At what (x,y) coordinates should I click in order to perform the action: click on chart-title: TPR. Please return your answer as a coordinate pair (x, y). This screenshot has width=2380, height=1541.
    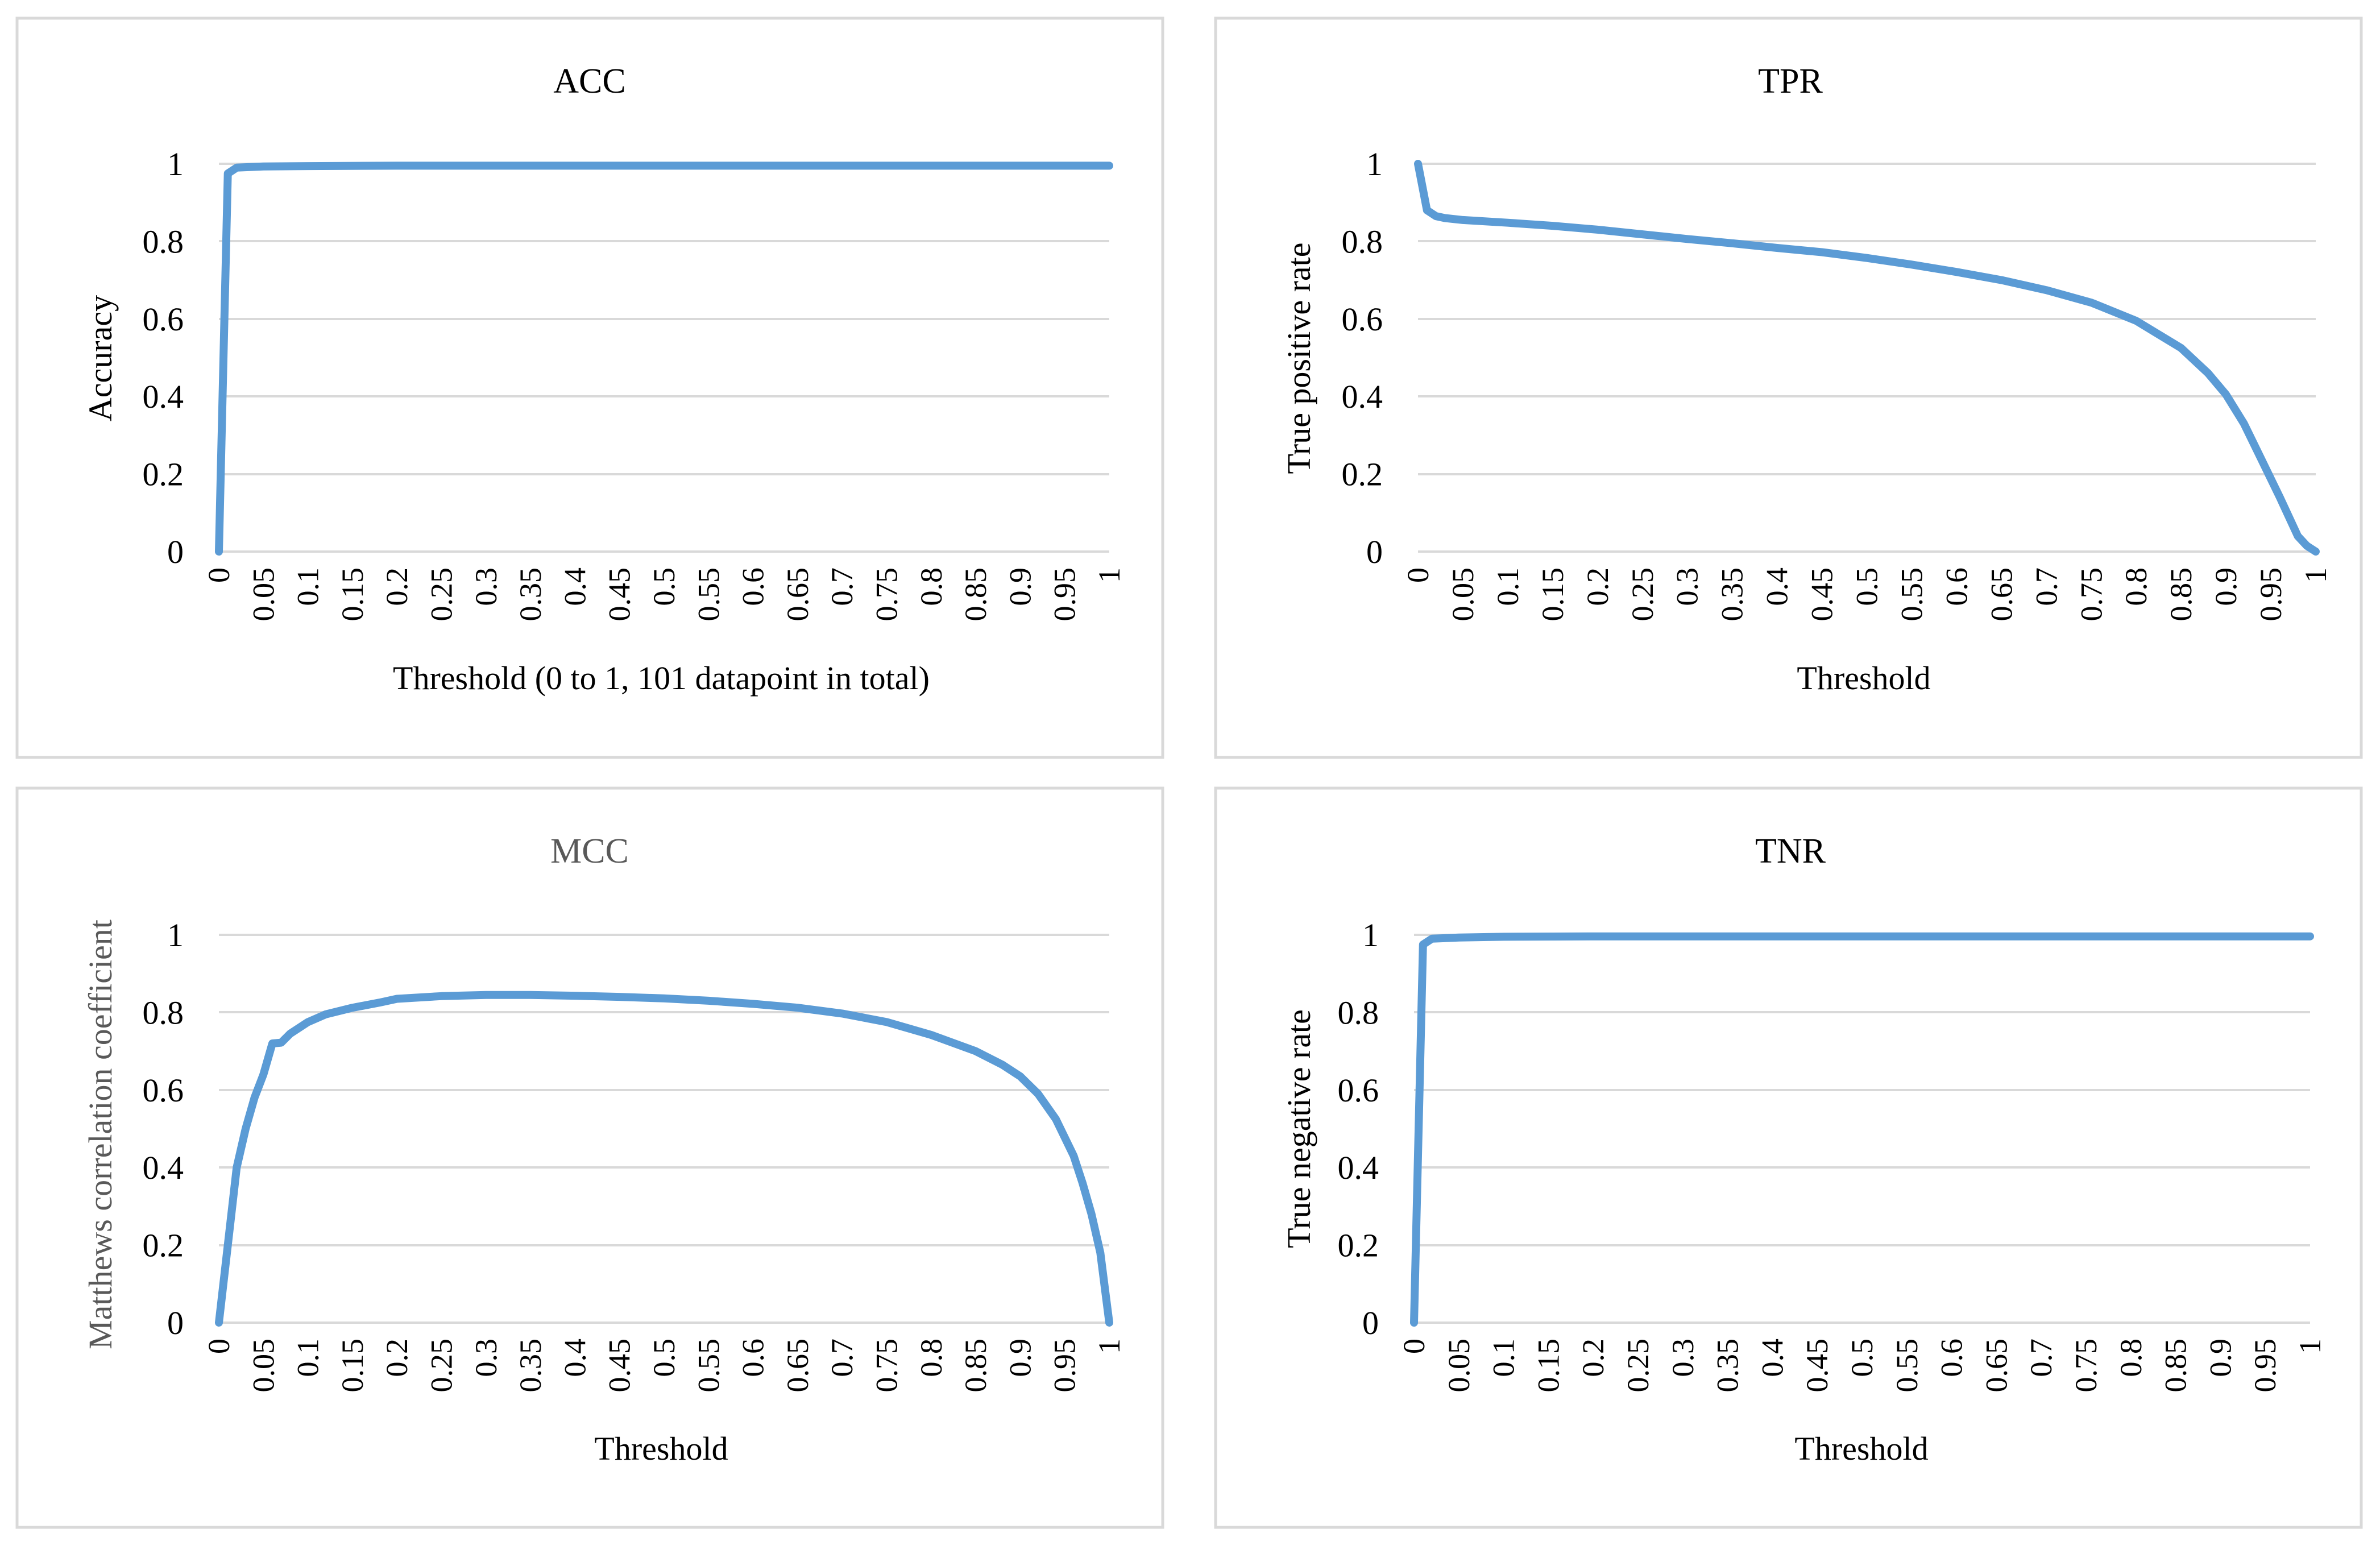
    Looking at the image, I should click on (1790, 81).